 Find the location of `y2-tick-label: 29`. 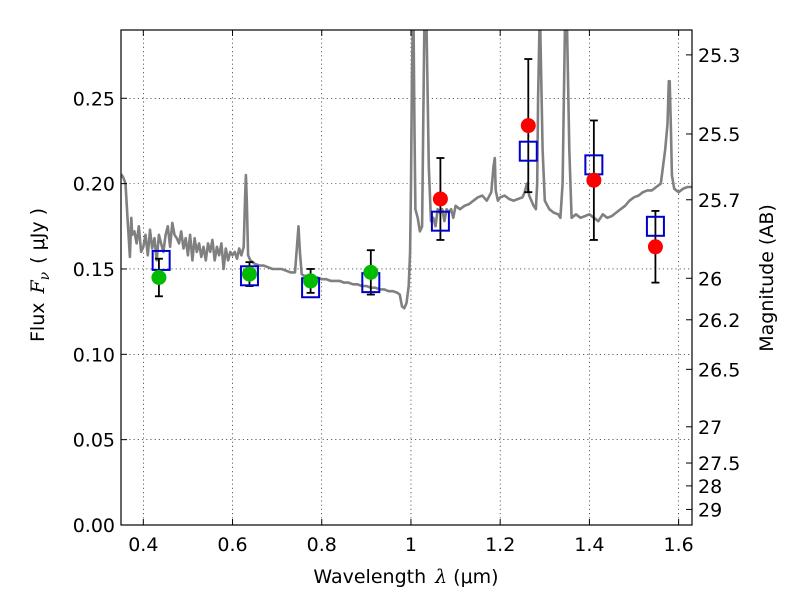

y2-tick-label: 29 is located at coordinates (710, 510).